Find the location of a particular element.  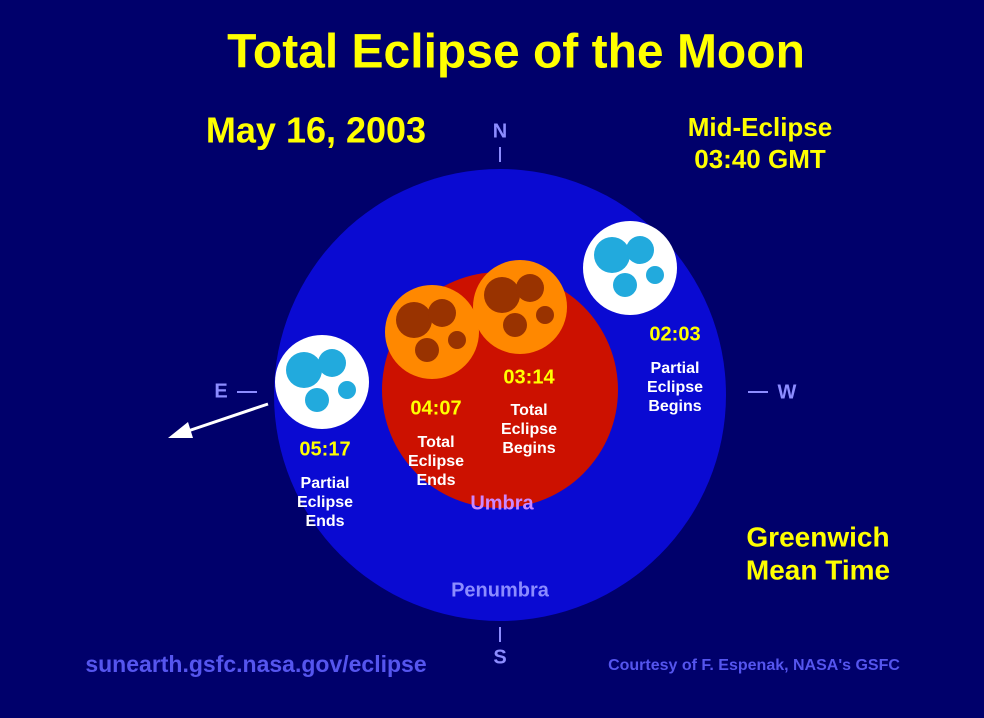

credit: Courtesy of F. Espenak, NASA's GSFC is located at coordinates (754, 665).